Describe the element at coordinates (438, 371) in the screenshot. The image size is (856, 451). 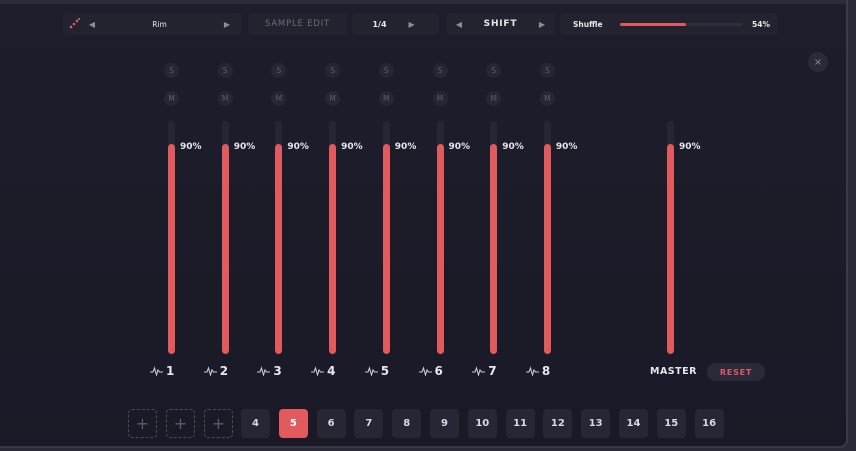
I see `channel-number: 6` at that location.